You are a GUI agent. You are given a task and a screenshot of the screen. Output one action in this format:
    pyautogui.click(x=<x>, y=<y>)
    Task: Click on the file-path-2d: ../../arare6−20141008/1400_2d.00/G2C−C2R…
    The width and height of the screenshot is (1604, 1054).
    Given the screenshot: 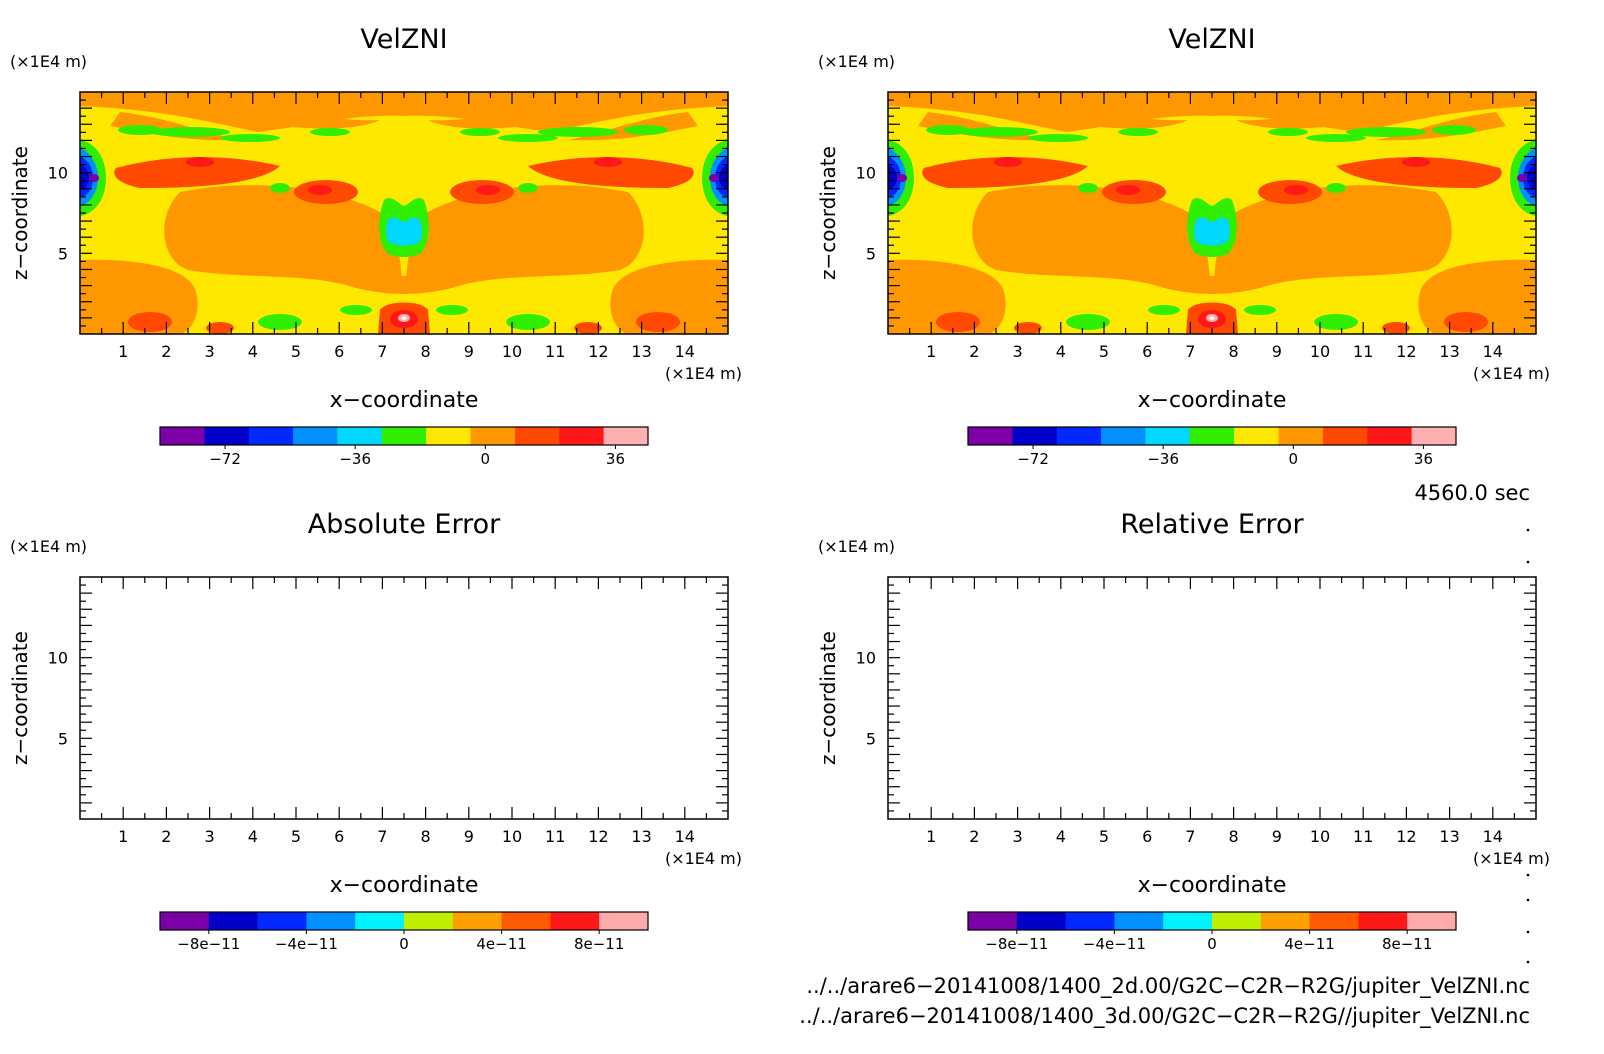 What is the action you would take?
    pyautogui.click(x=1168, y=986)
    